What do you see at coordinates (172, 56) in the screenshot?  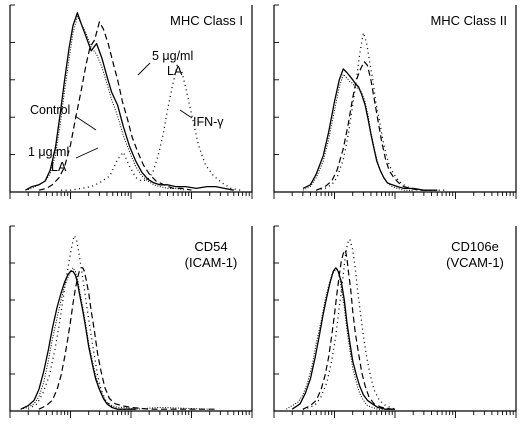 I see `annotation-5ug: 5 μg/ml` at bounding box center [172, 56].